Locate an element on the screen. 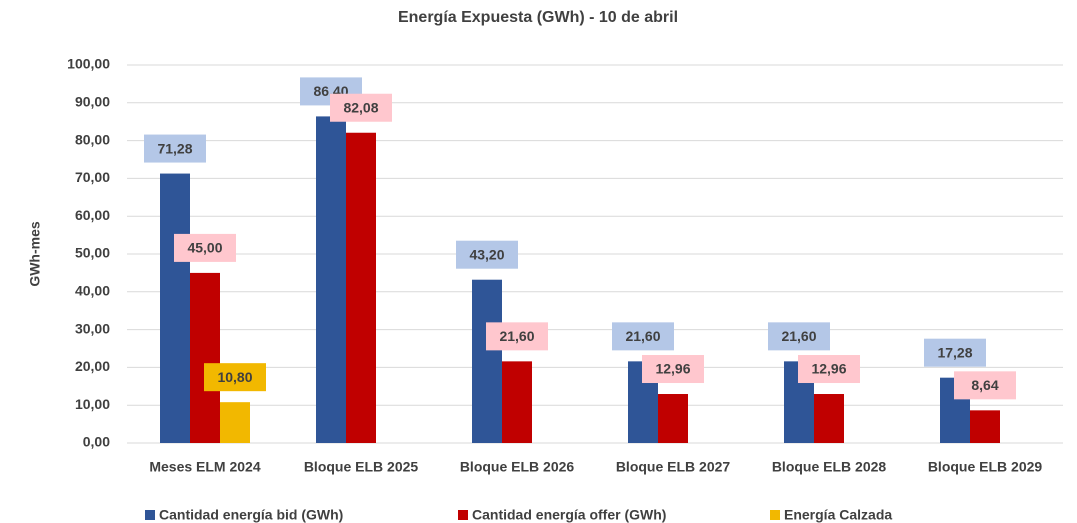 This screenshot has width=1077, height=523. data-label: 8,64 is located at coordinates (984, 385).